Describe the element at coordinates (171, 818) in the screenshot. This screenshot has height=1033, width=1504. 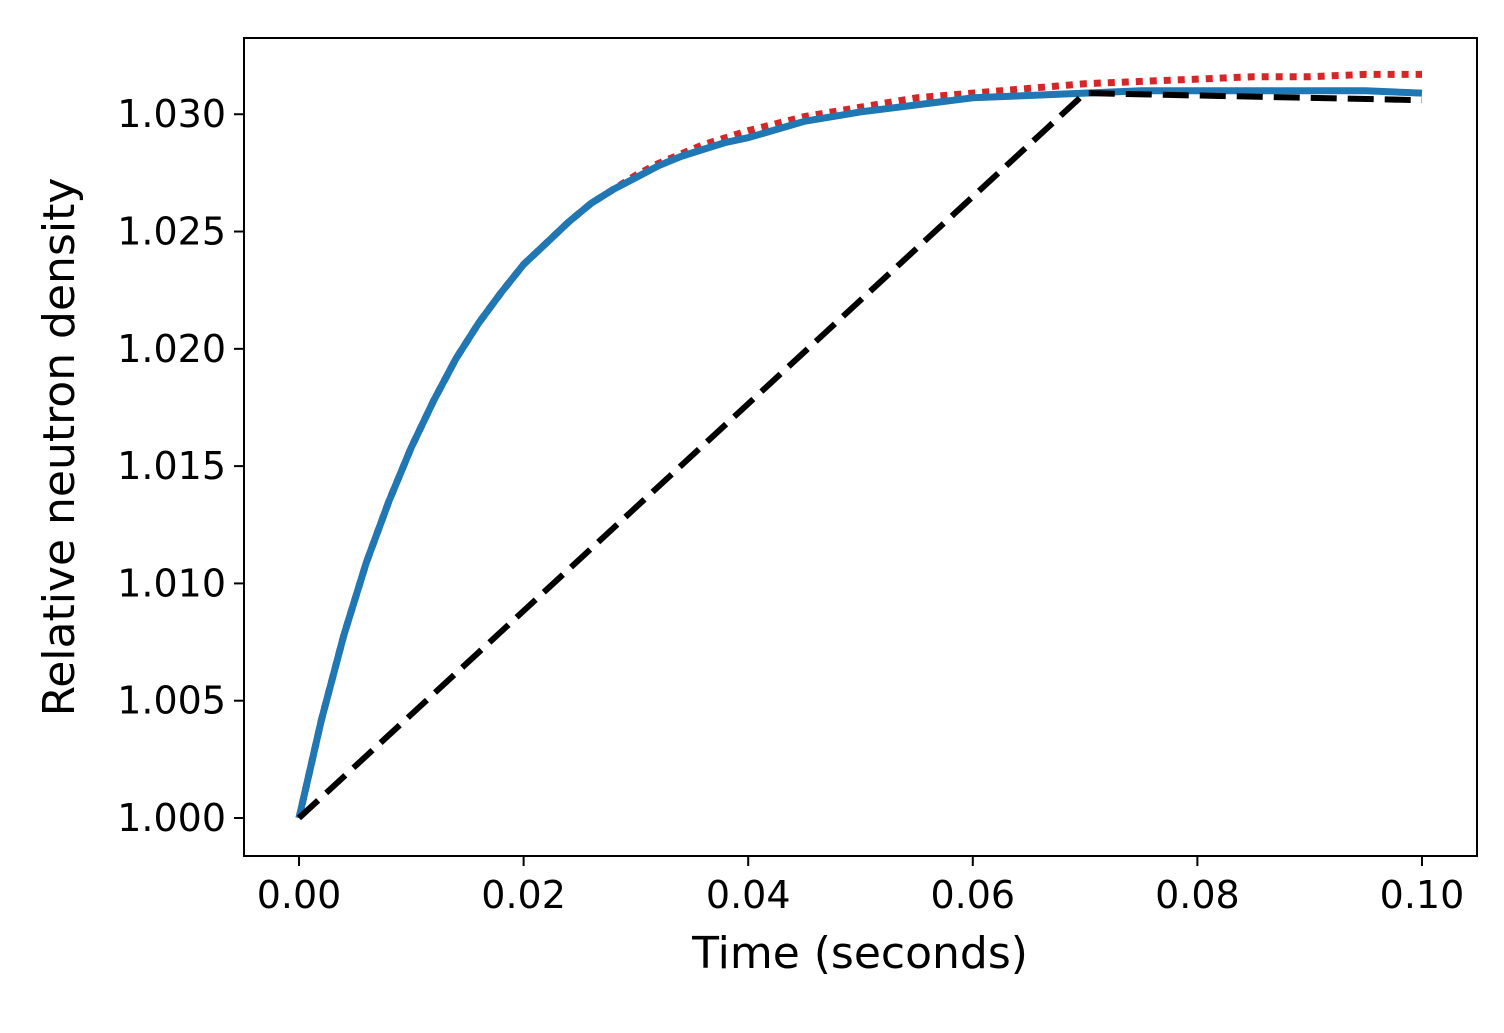
I see `y-tick-label: 1.000` at that location.